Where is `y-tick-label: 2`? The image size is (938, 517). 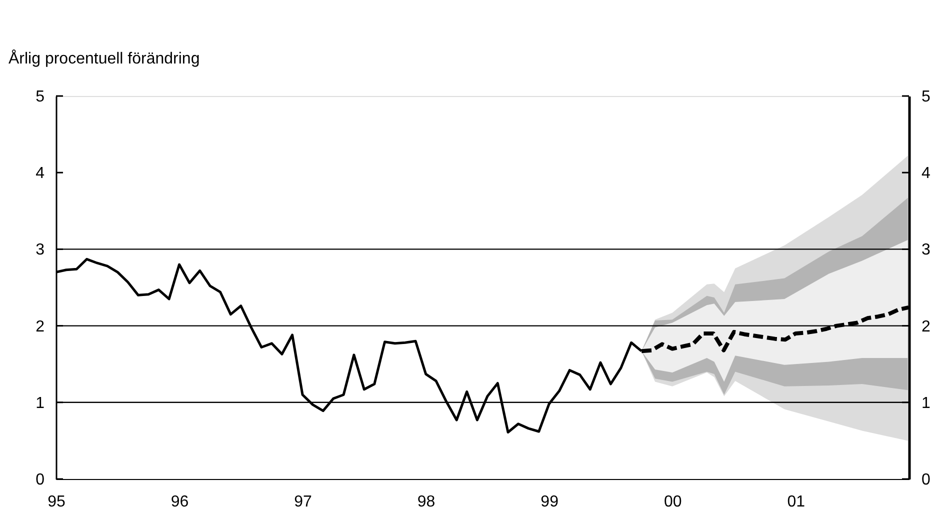
y-tick-label: 2 is located at coordinates (40, 327).